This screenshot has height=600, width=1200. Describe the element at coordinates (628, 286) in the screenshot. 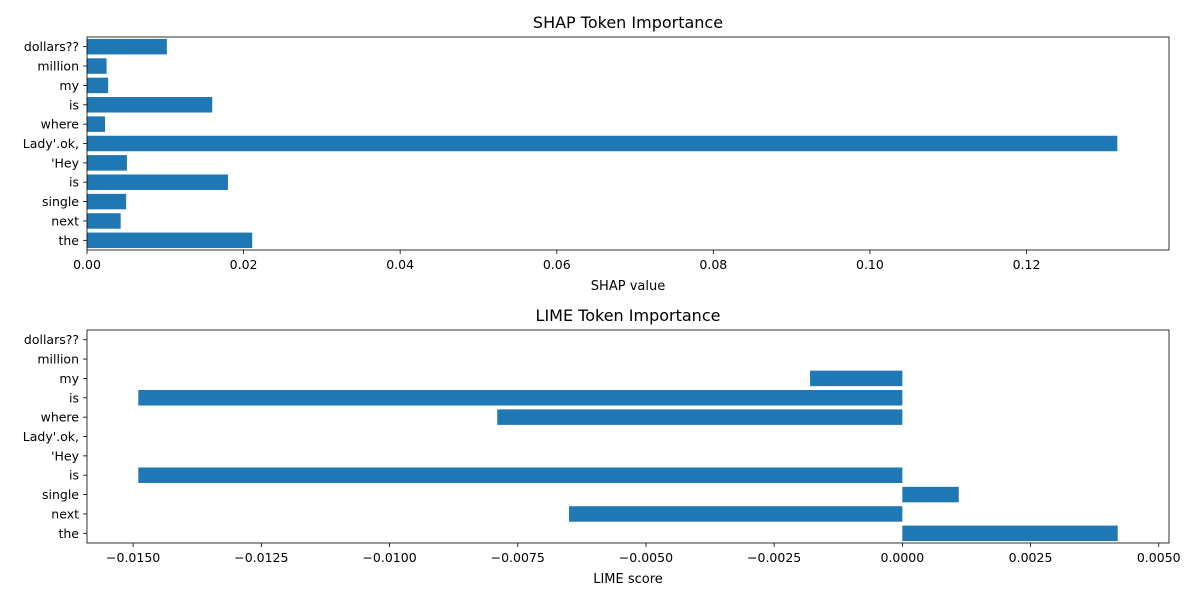

I see `shap-xaxis-label: SHAP value` at that location.